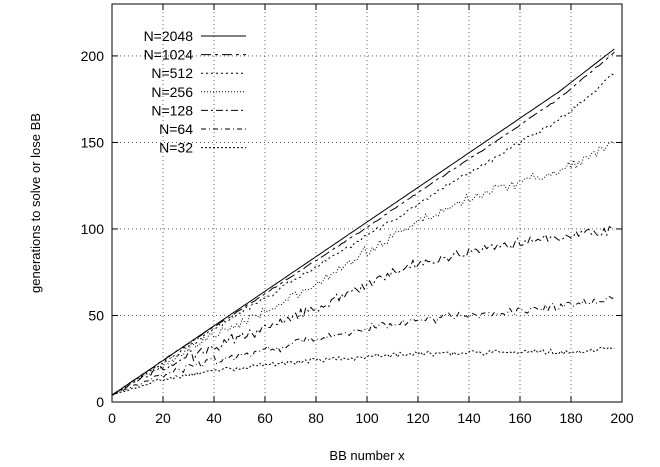 This screenshot has height=467, width=660. I want to click on legend-label: N=32, so click(176, 148).